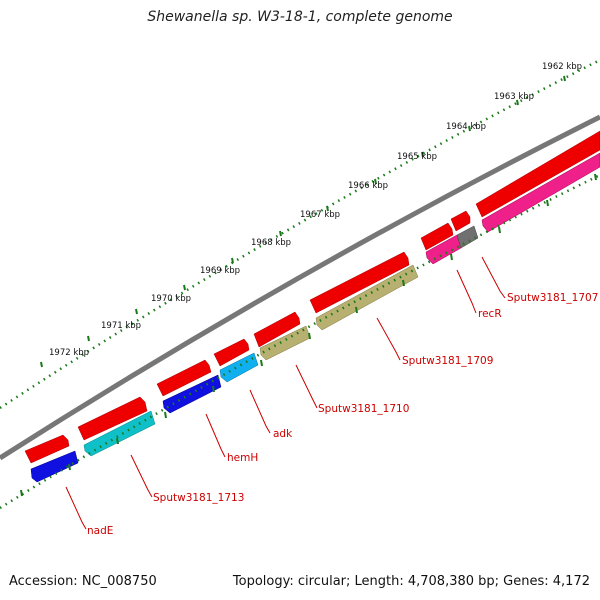  I want to click on ruler-kbp-label: 1966 kbp, so click(368, 186).